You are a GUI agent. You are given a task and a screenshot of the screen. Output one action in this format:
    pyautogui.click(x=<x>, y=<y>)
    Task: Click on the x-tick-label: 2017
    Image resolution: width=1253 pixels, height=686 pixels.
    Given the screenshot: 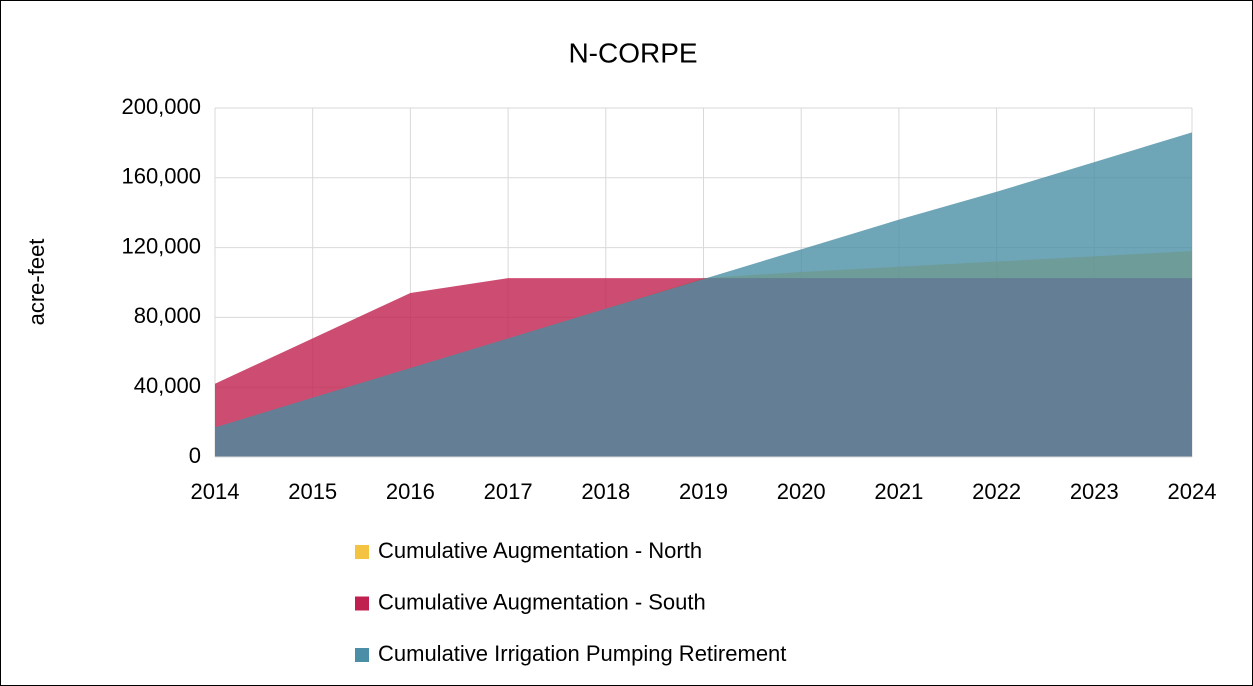 What is the action you would take?
    pyautogui.click(x=508, y=491)
    